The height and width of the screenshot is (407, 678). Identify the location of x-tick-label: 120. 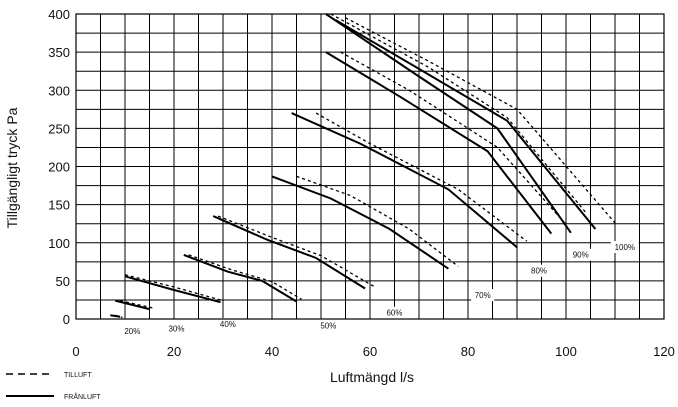
(664, 351).